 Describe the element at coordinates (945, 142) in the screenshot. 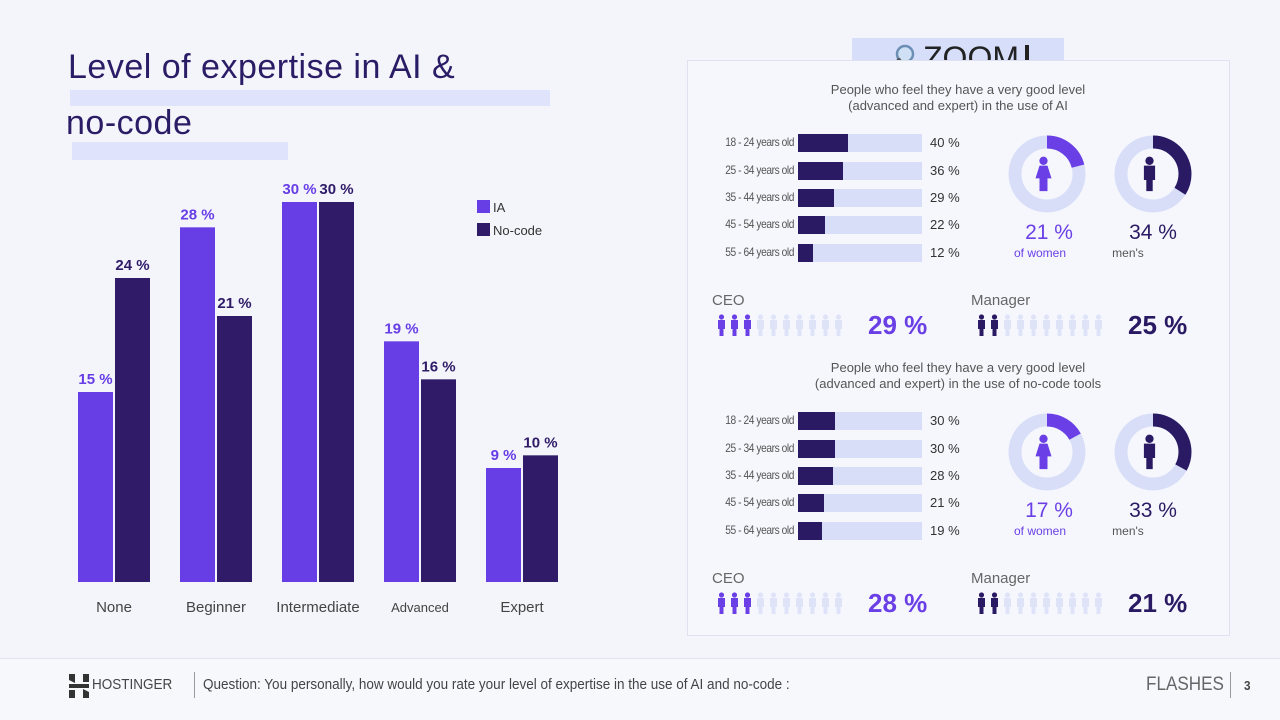

I see `age-value: 40 %` at that location.